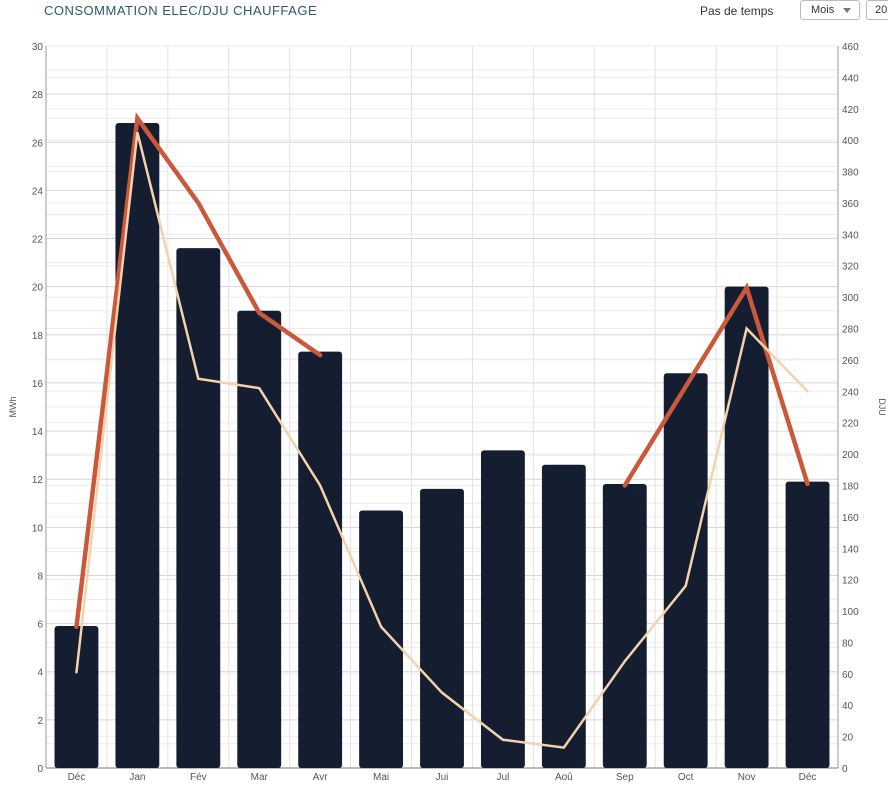 The height and width of the screenshot is (789, 888). I want to click on y-tick-label: 28, so click(38, 95).